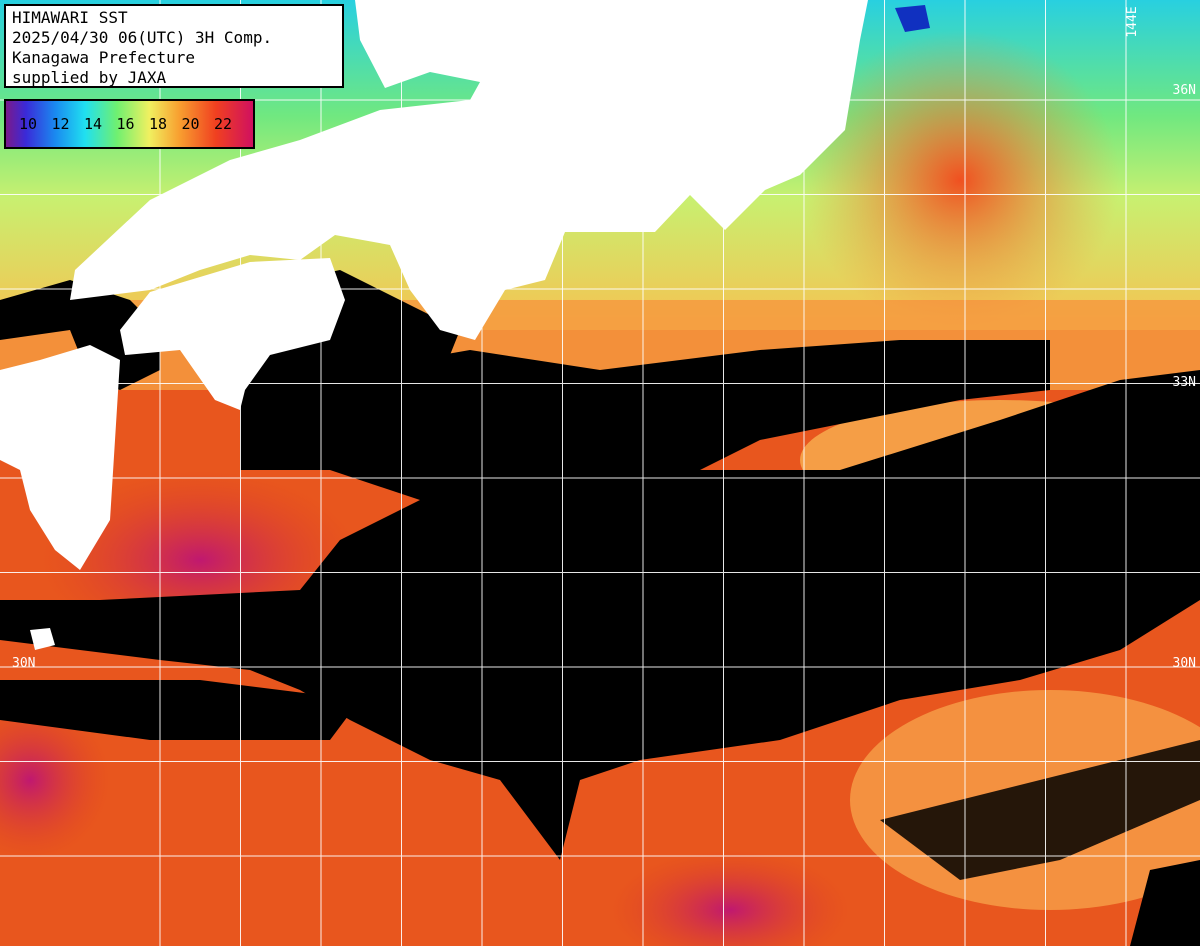 The height and width of the screenshot is (946, 1200). I want to click on land-kyushu, so click(60, 457).